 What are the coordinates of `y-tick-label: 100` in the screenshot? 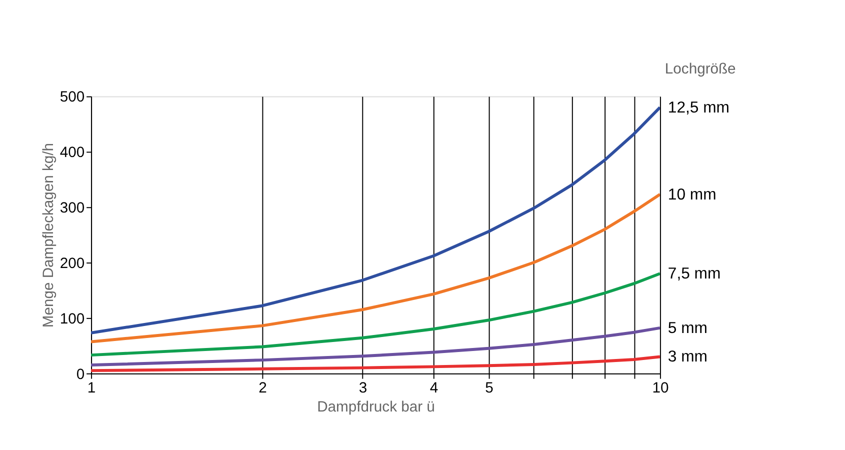 It's located at (72, 319).